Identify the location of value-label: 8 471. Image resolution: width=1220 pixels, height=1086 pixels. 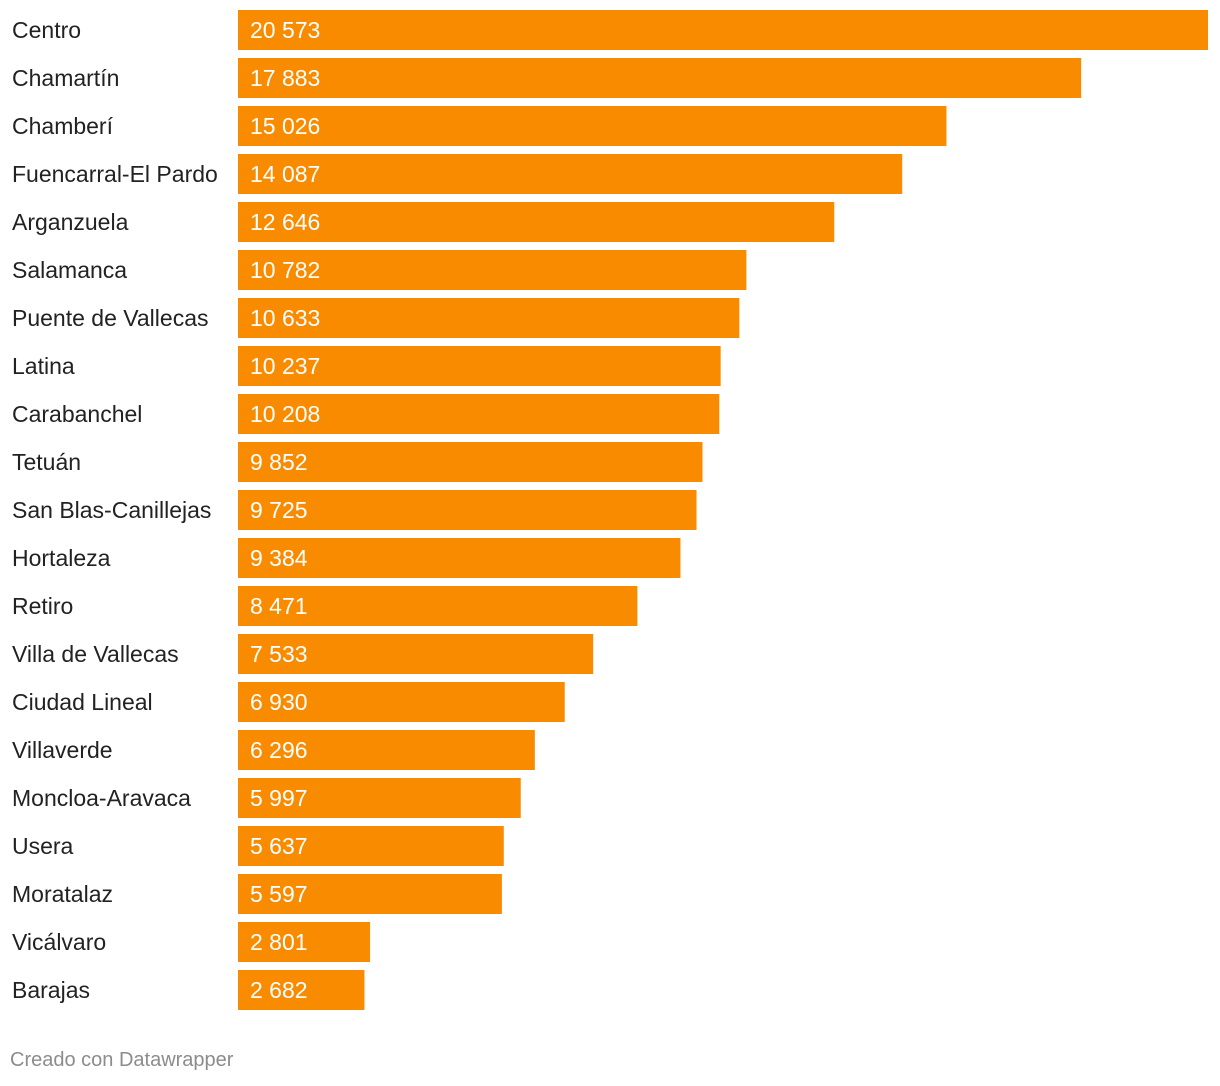
(279, 606).